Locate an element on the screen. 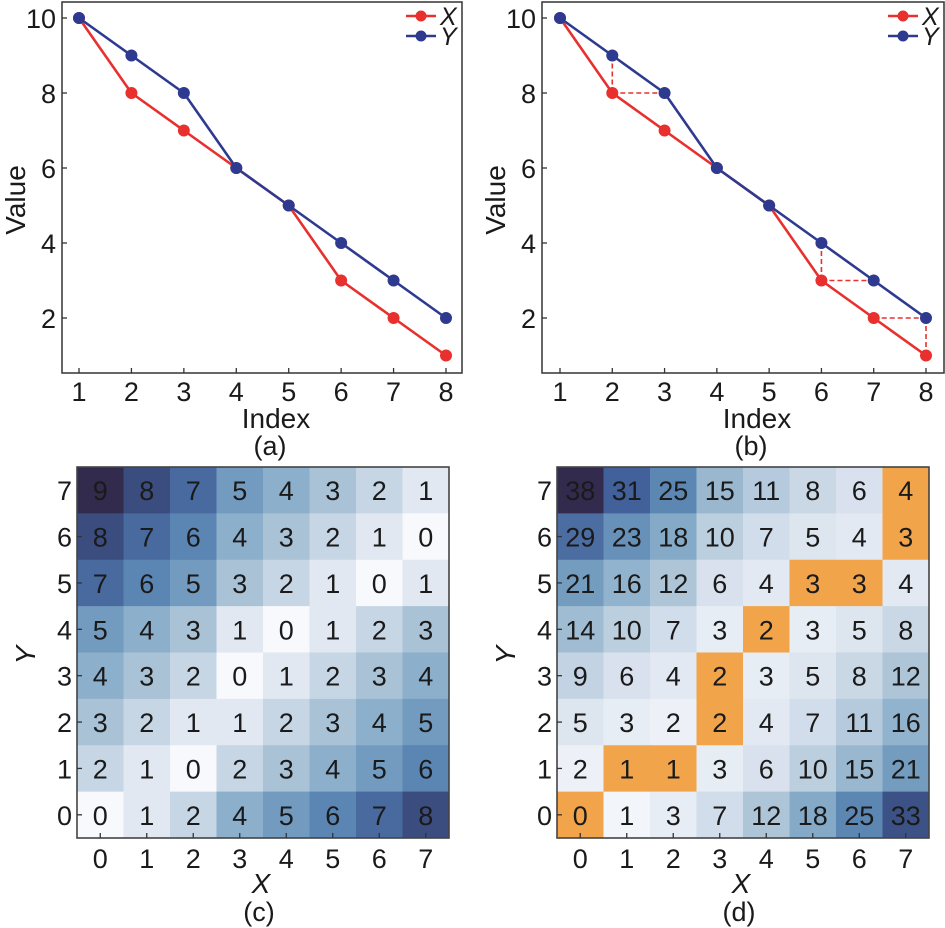 The image size is (945, 928). x-tick-label: 3 is located at coordinates (719, 859).